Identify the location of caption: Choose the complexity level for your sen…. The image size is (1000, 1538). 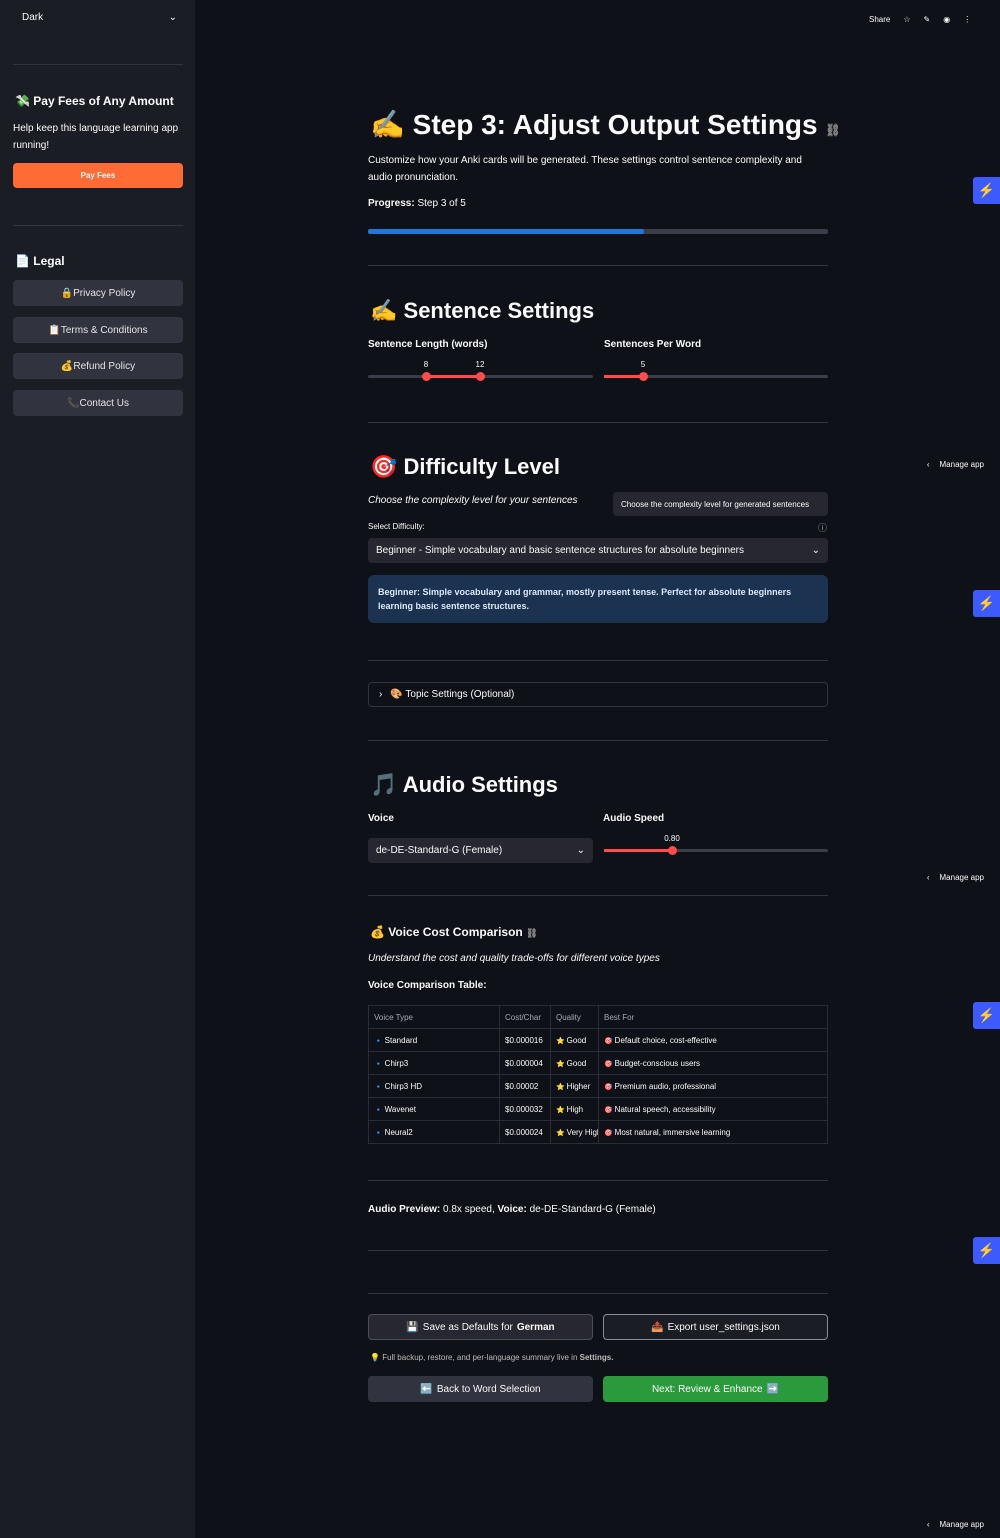
(473, 500).